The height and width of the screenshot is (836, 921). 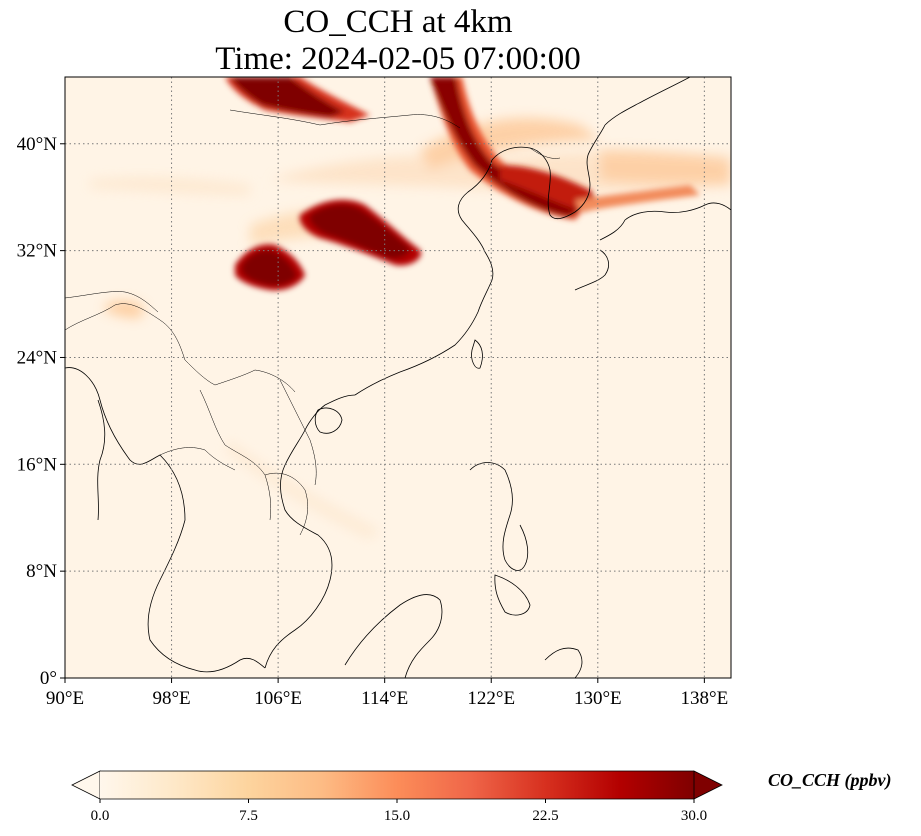 What do you see at coordinates (397, 816) in the screenshot?
I see `colorbar-tick-label: 15.0` at bounding box center [397, 816].